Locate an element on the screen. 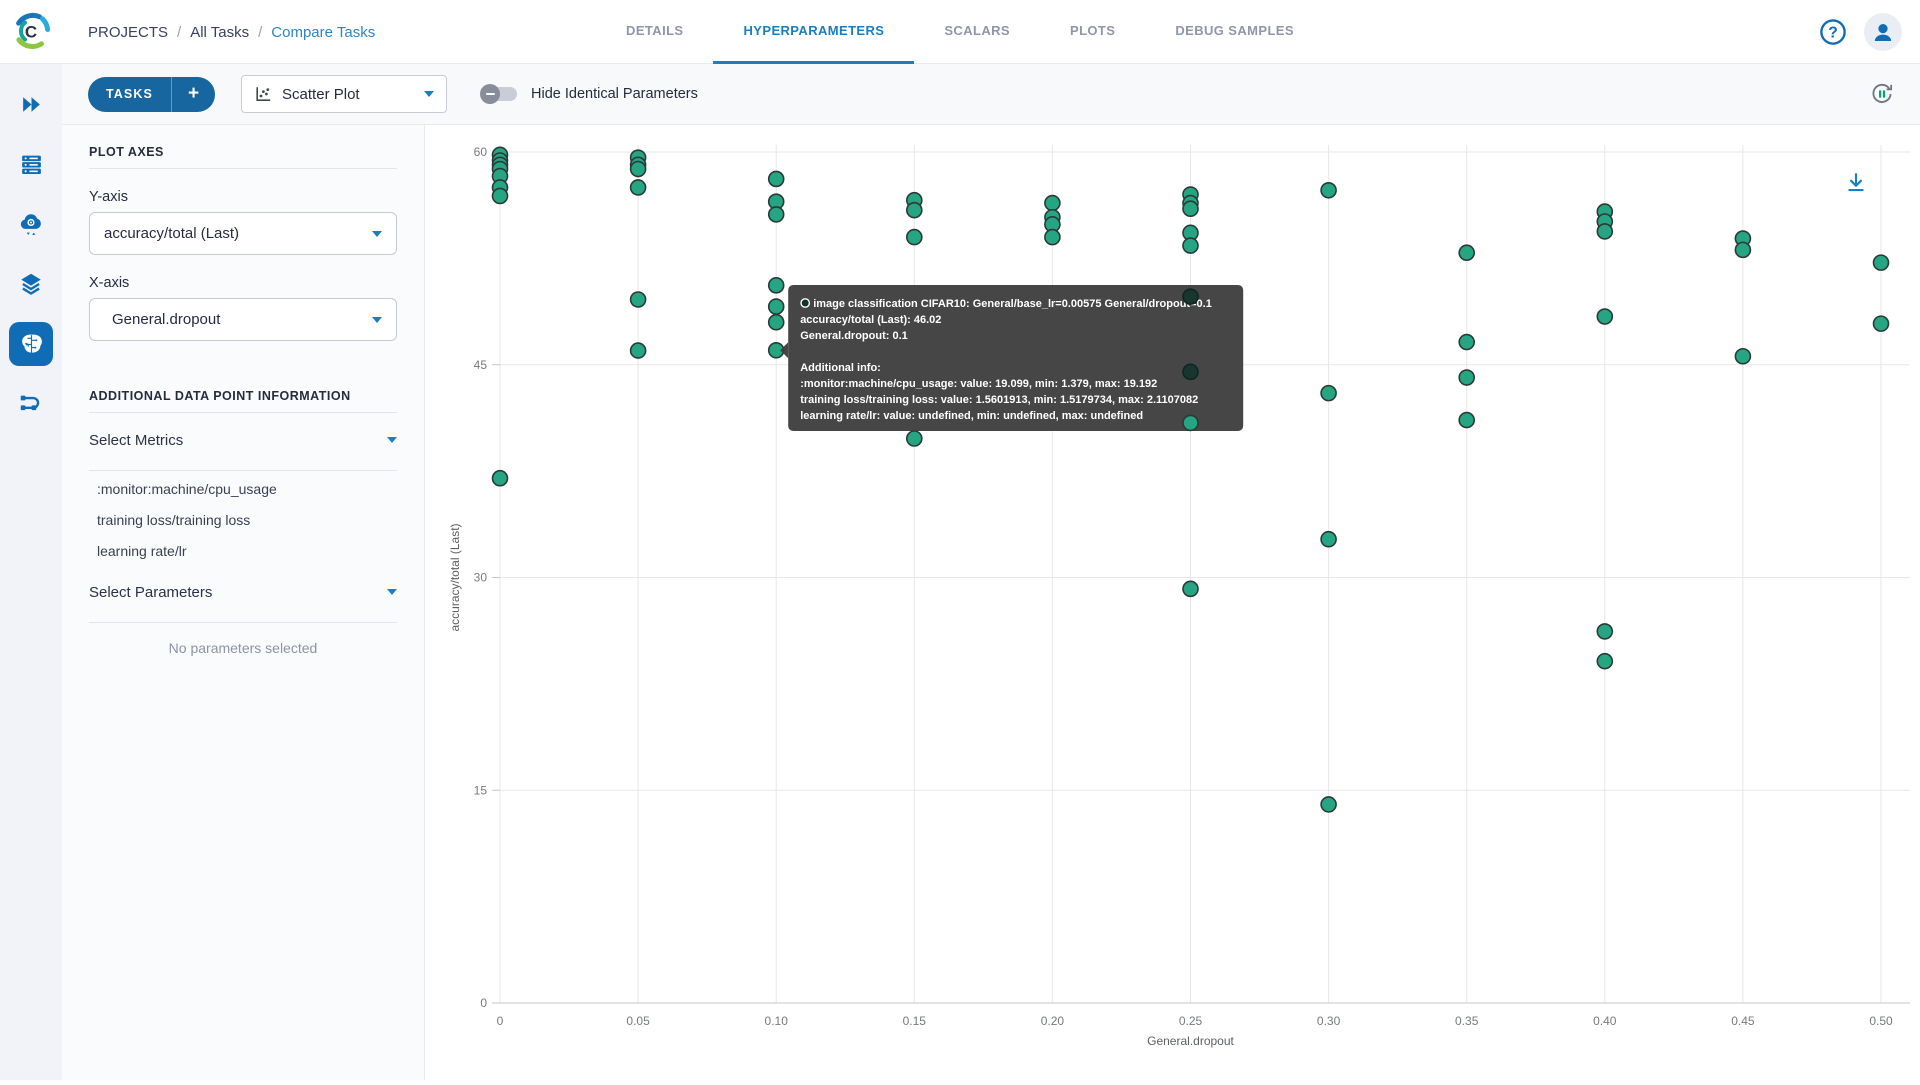 This screenshot has width=1920, height=1085. svg-text: 0 is located at coordinates (500, 1021).